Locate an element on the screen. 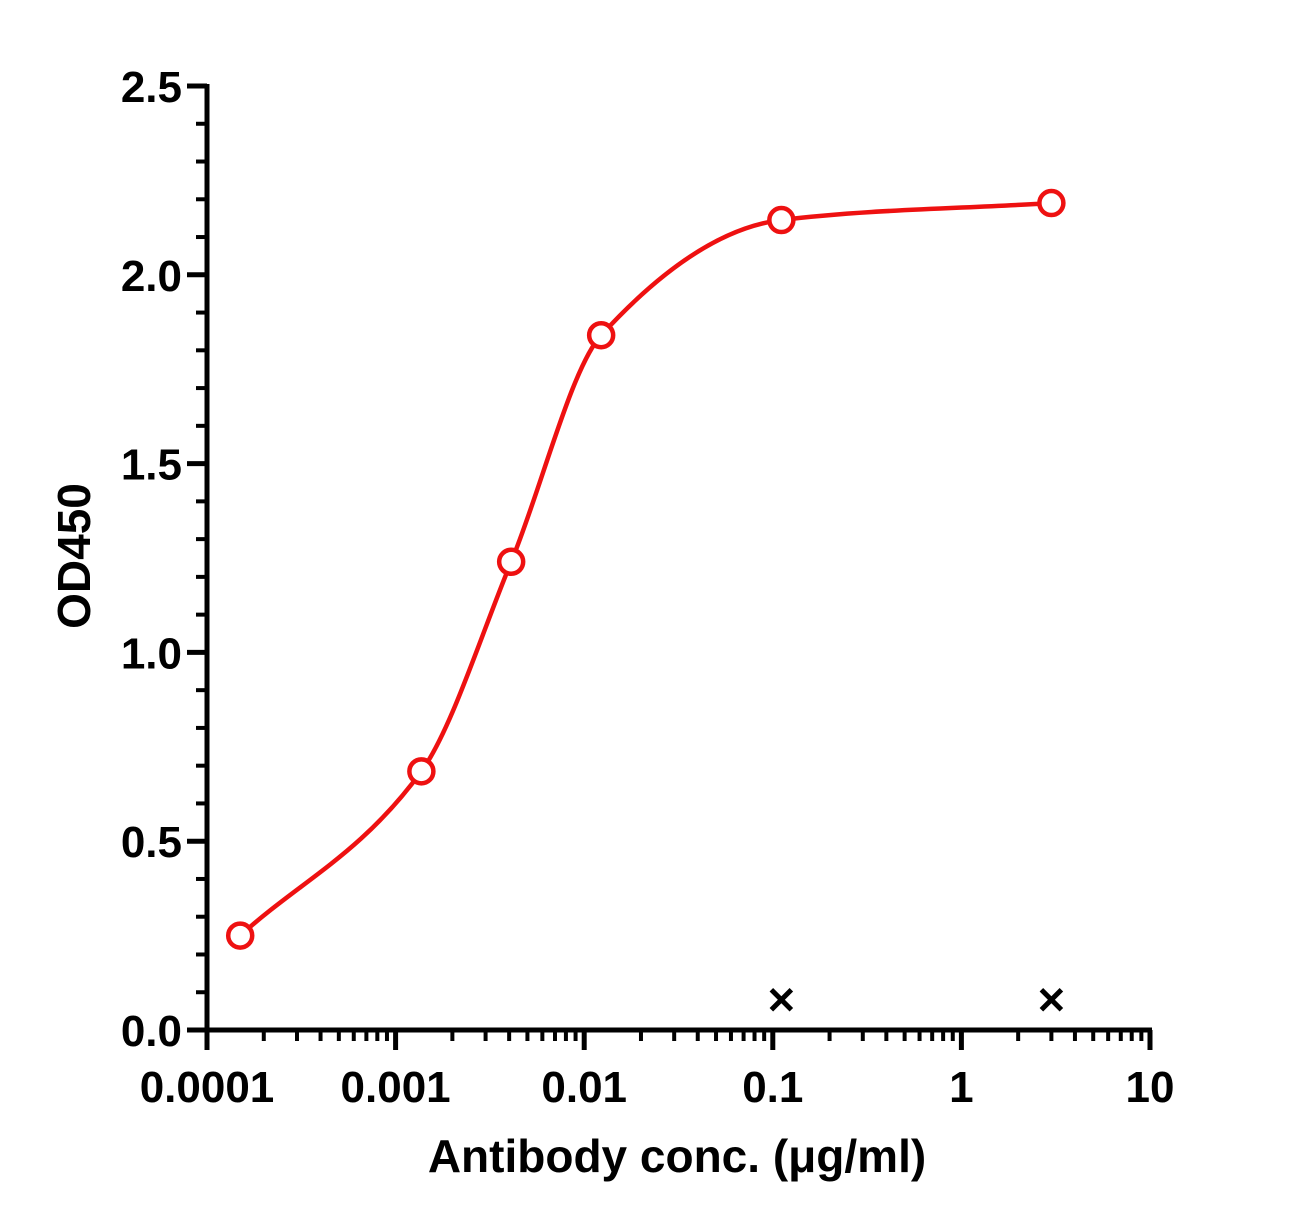  y-tick-label: 2.0 is located at coordinates (151, 276).